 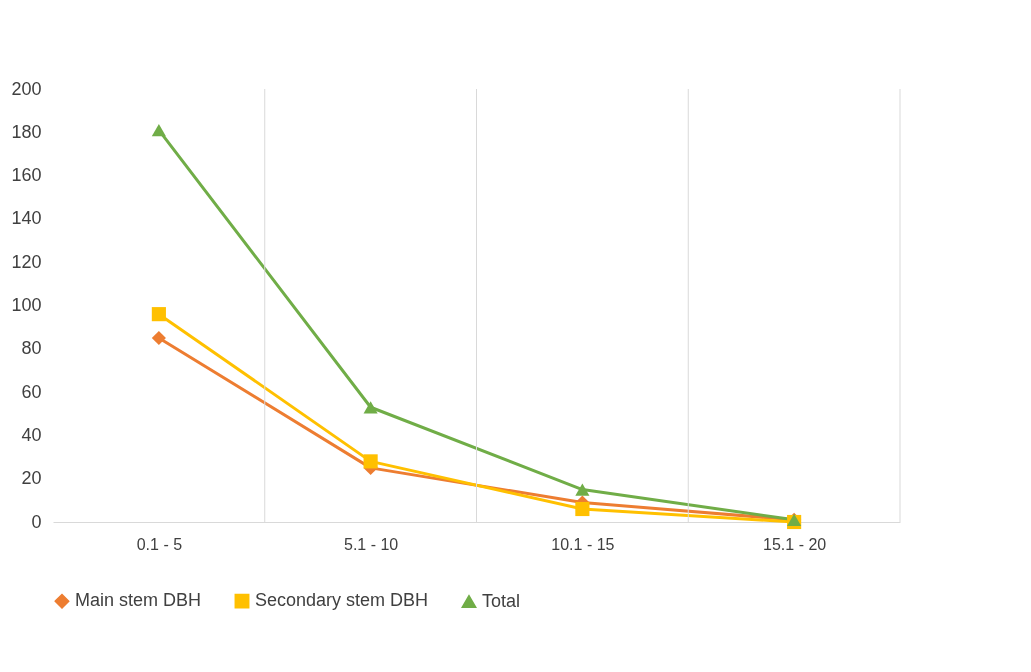 What do you see at coordinates (31, 391) in the screenshot?
I see `y-tick-label: 60` at bounding box center [31, 391].